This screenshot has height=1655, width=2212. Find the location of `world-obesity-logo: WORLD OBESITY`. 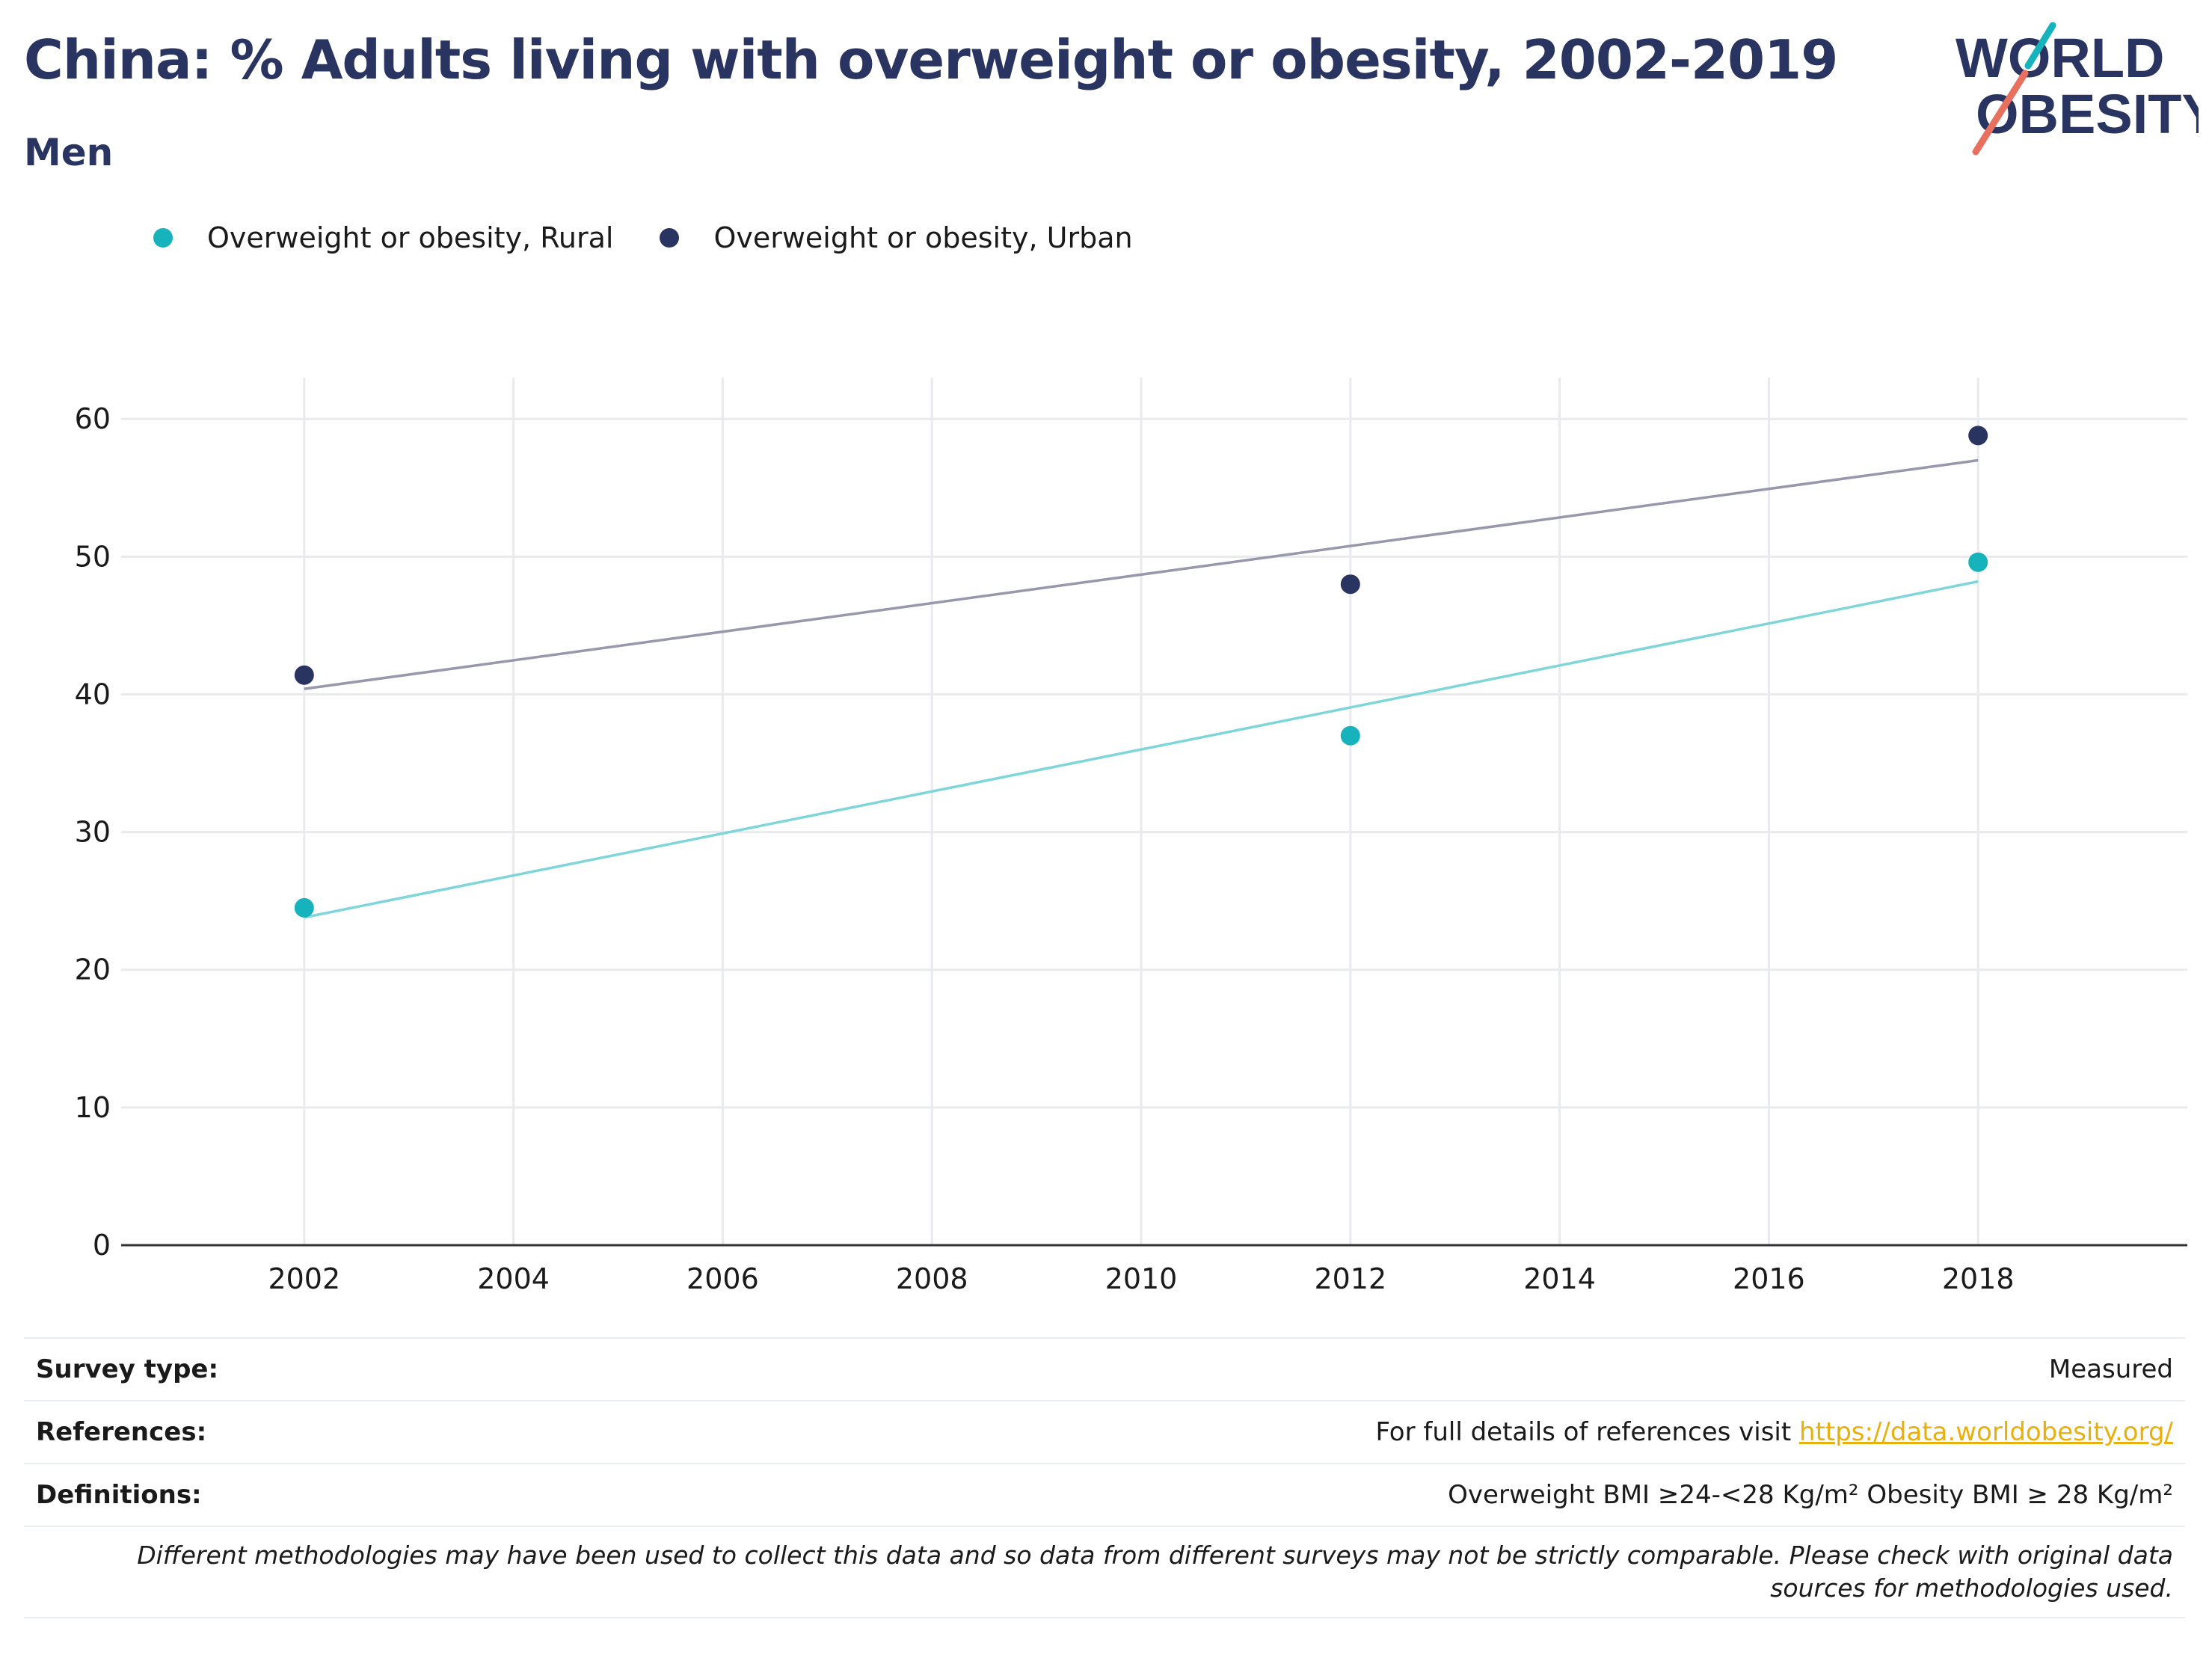

world-obesity-logo: WORLD OBESITY is located at coordinates (2077, 89).